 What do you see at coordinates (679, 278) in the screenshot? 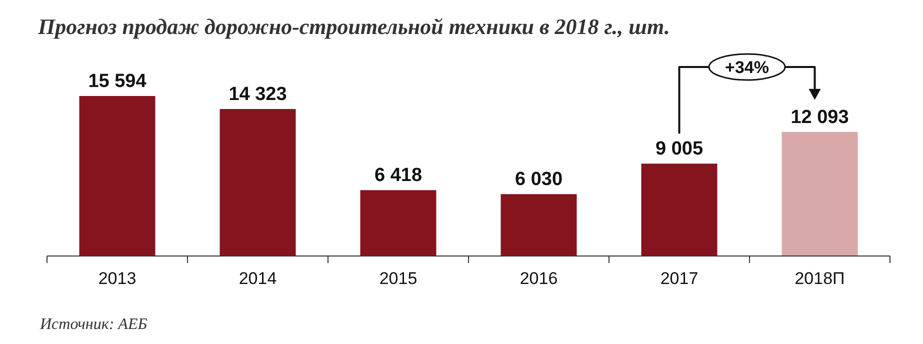
I see `x-tick-label: 2017` at bounding box center [679, 278].